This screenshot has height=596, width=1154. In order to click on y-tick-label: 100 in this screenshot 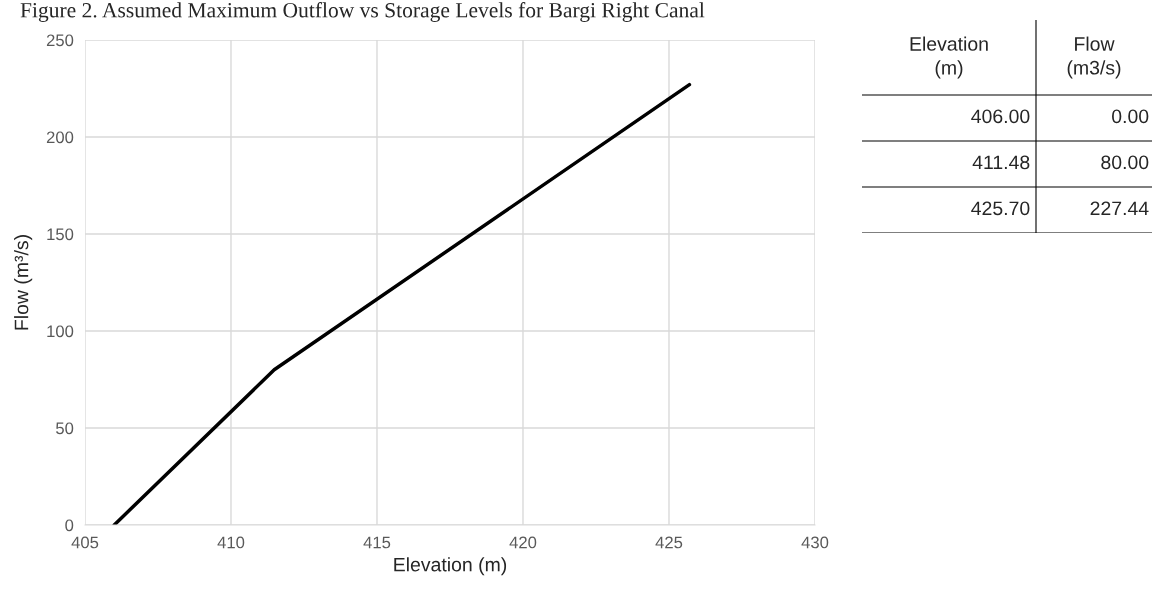, I will do `click(60, 331)`.